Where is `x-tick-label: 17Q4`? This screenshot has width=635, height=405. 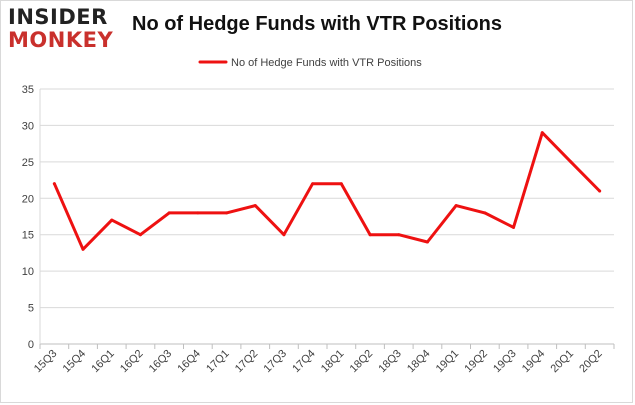 x-tick-label: 17Q4 is located at coordinates (304, 362).